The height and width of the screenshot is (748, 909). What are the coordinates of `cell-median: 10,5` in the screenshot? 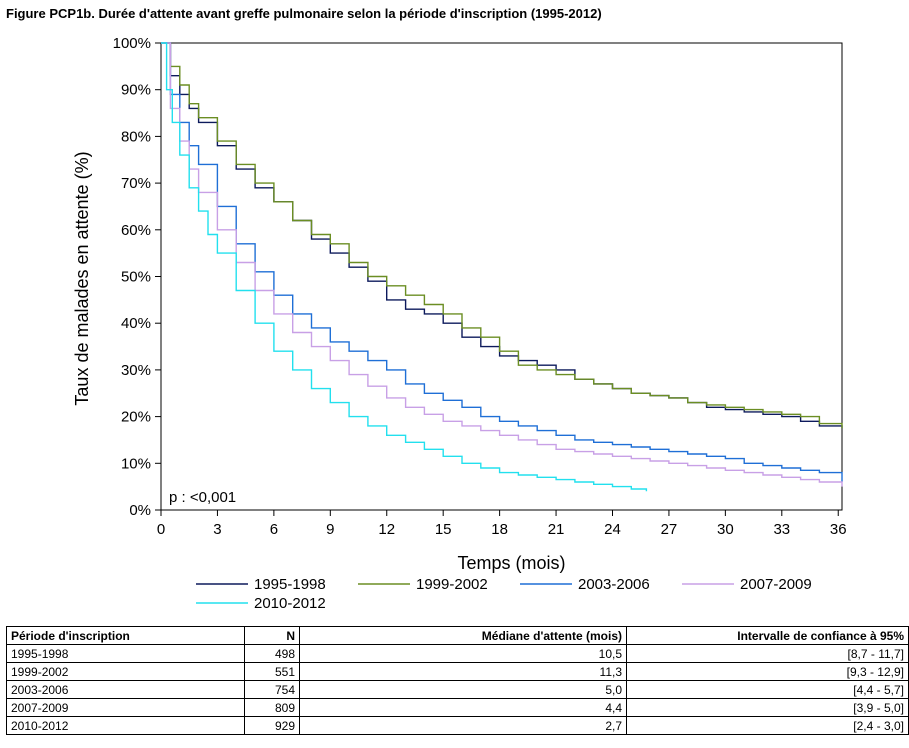 It's located at (463, 653).